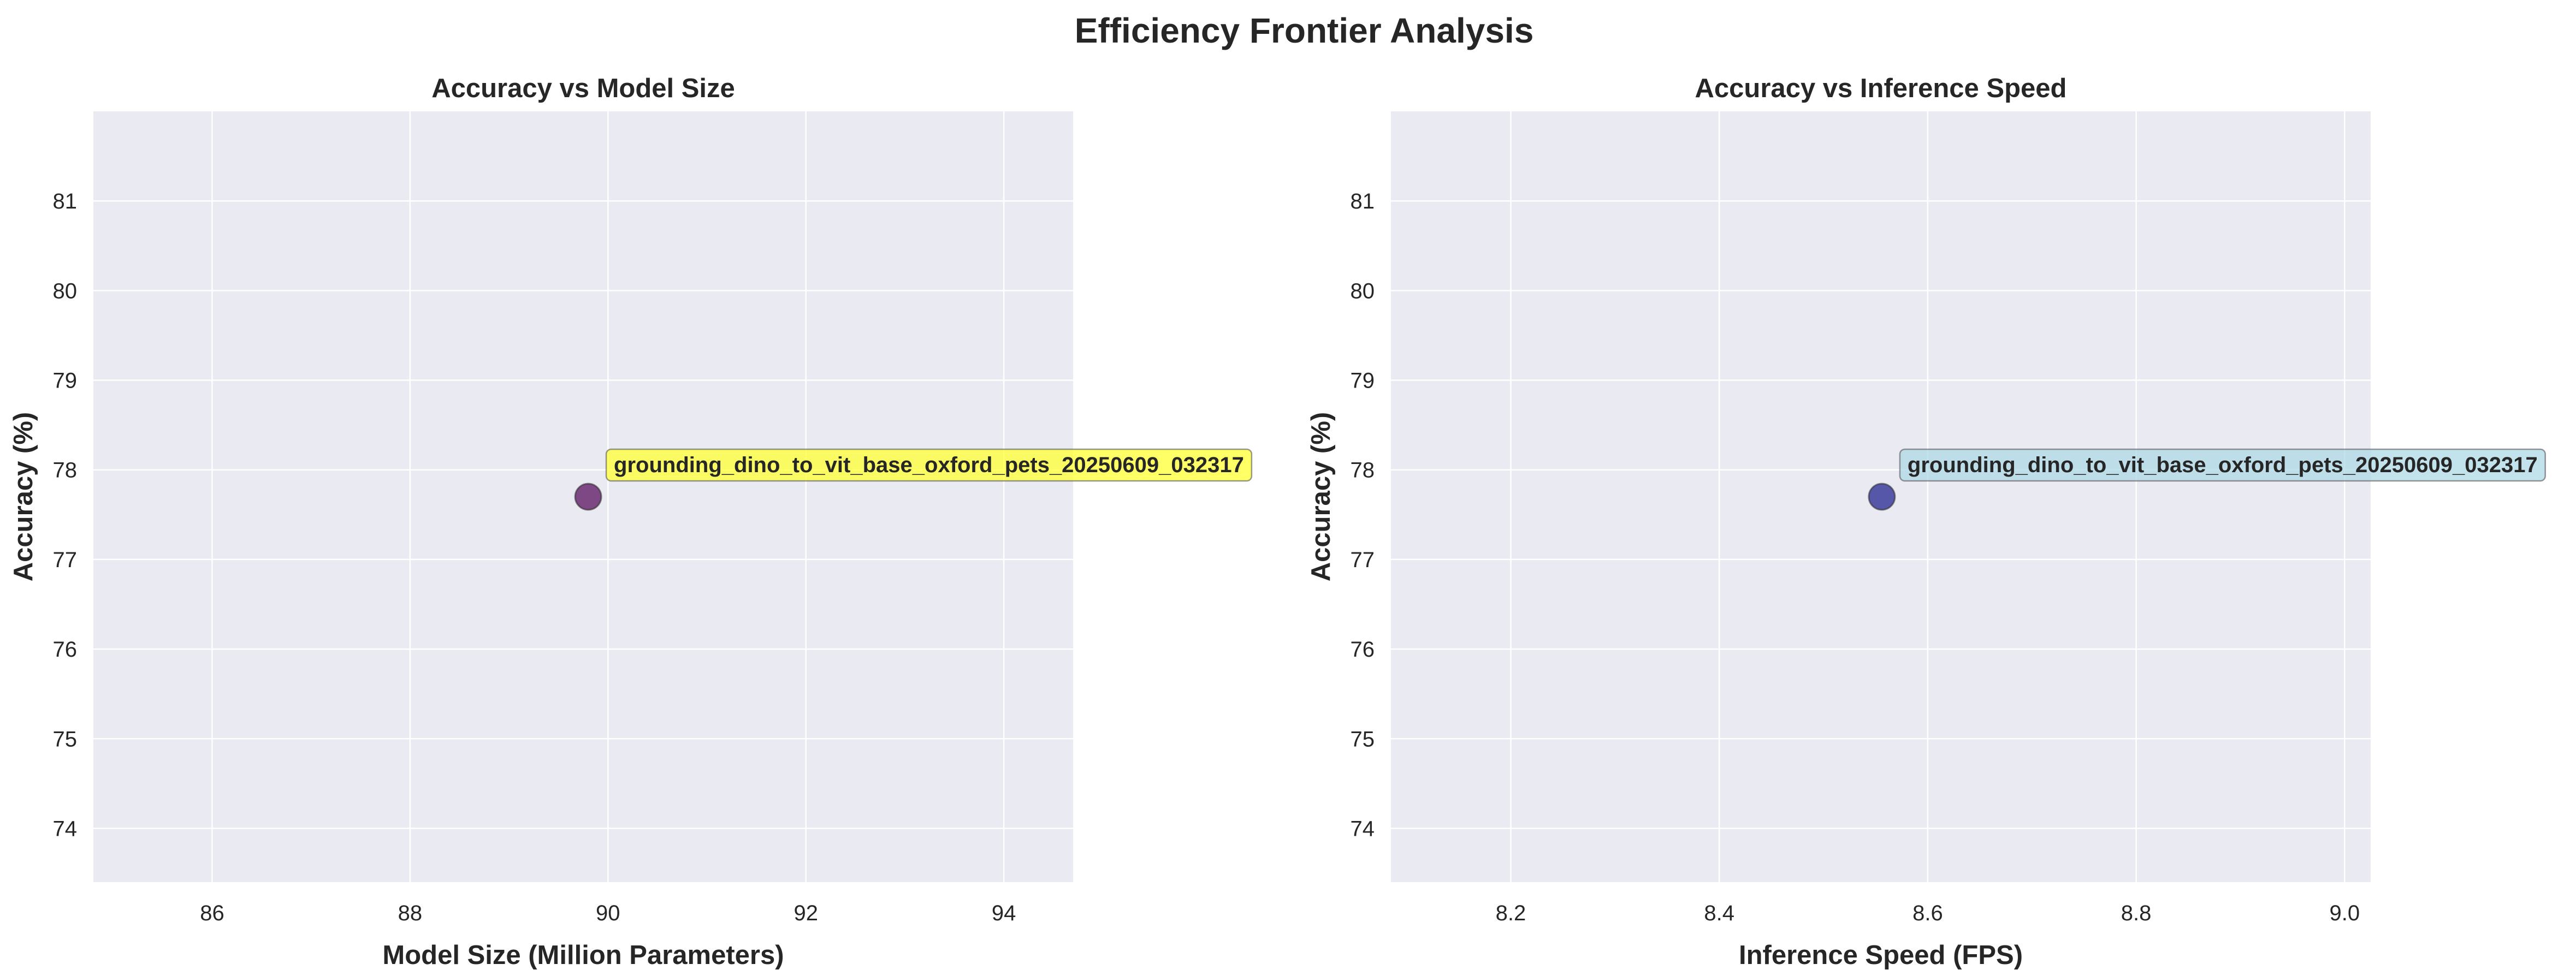  What do you see at coordinates (608, 913) in the screenshot?
I see `x-tick-label: 90` at bounding box center [608, 913].